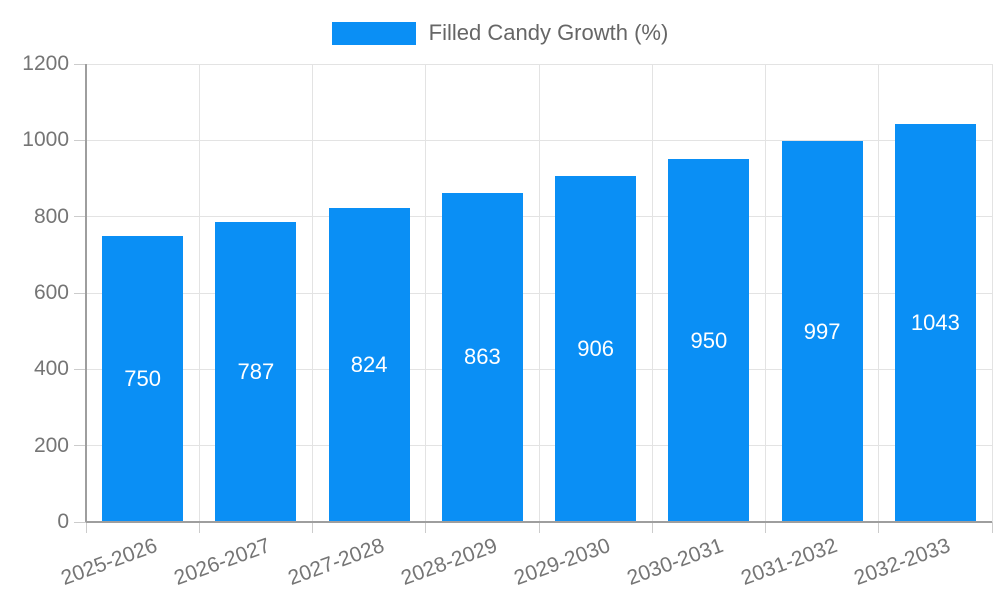 The width and height of the screenshot is (1000, 600). Describe the element at coordinates (222, 562) in the screenshot. I see `x-axis-category-label: 2026-2027` at that location.